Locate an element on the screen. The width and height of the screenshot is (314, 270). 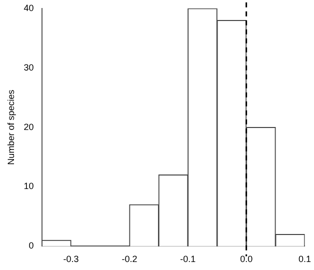
y-tick-label: 0 is located at coordinates (31, 245).